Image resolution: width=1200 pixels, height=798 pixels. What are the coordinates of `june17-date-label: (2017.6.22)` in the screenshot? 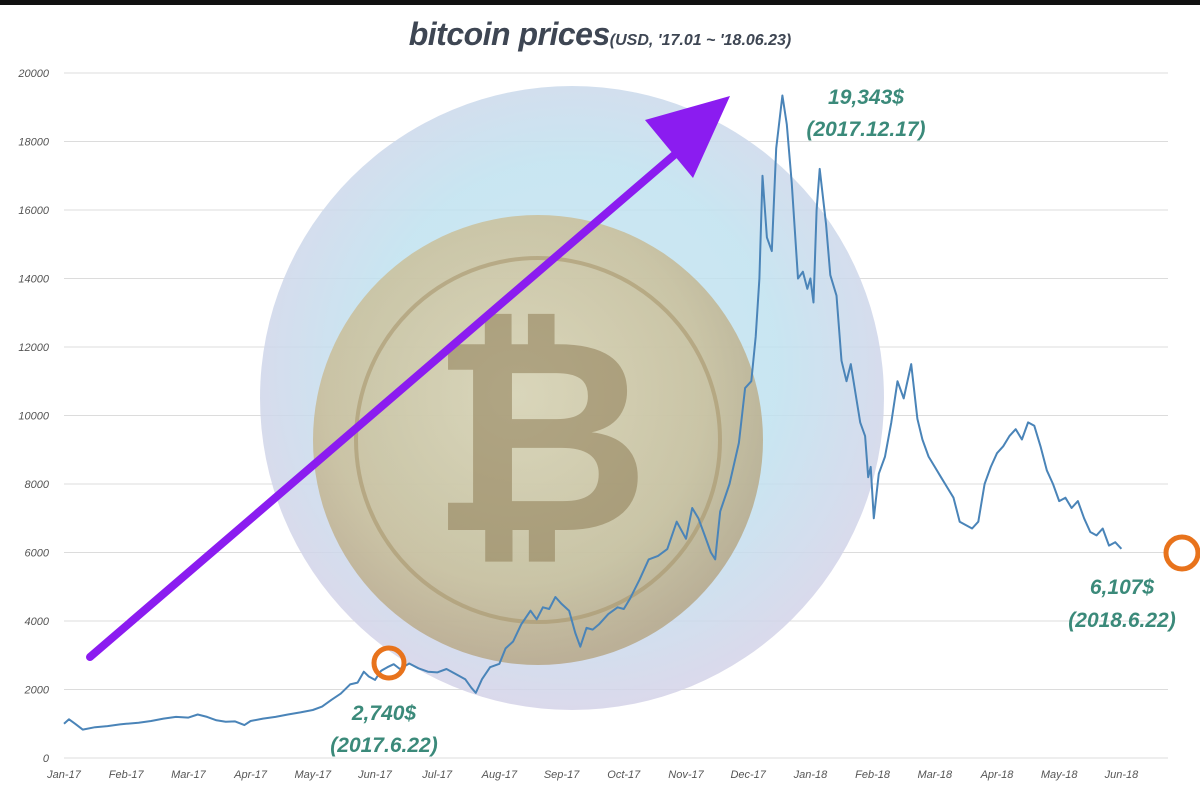 It's located at (383, 745).